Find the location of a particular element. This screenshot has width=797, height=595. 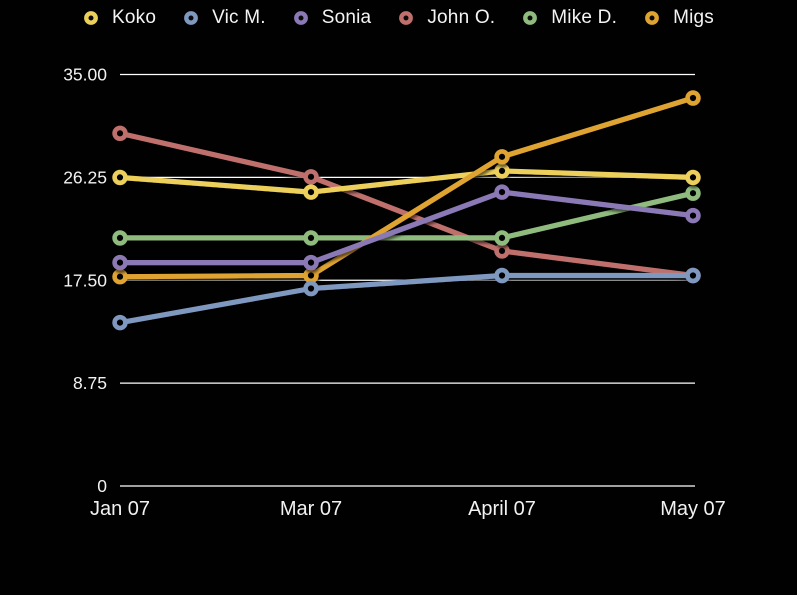

x-tick-label-april-07: April 07 is located at coordinates (502, 509).